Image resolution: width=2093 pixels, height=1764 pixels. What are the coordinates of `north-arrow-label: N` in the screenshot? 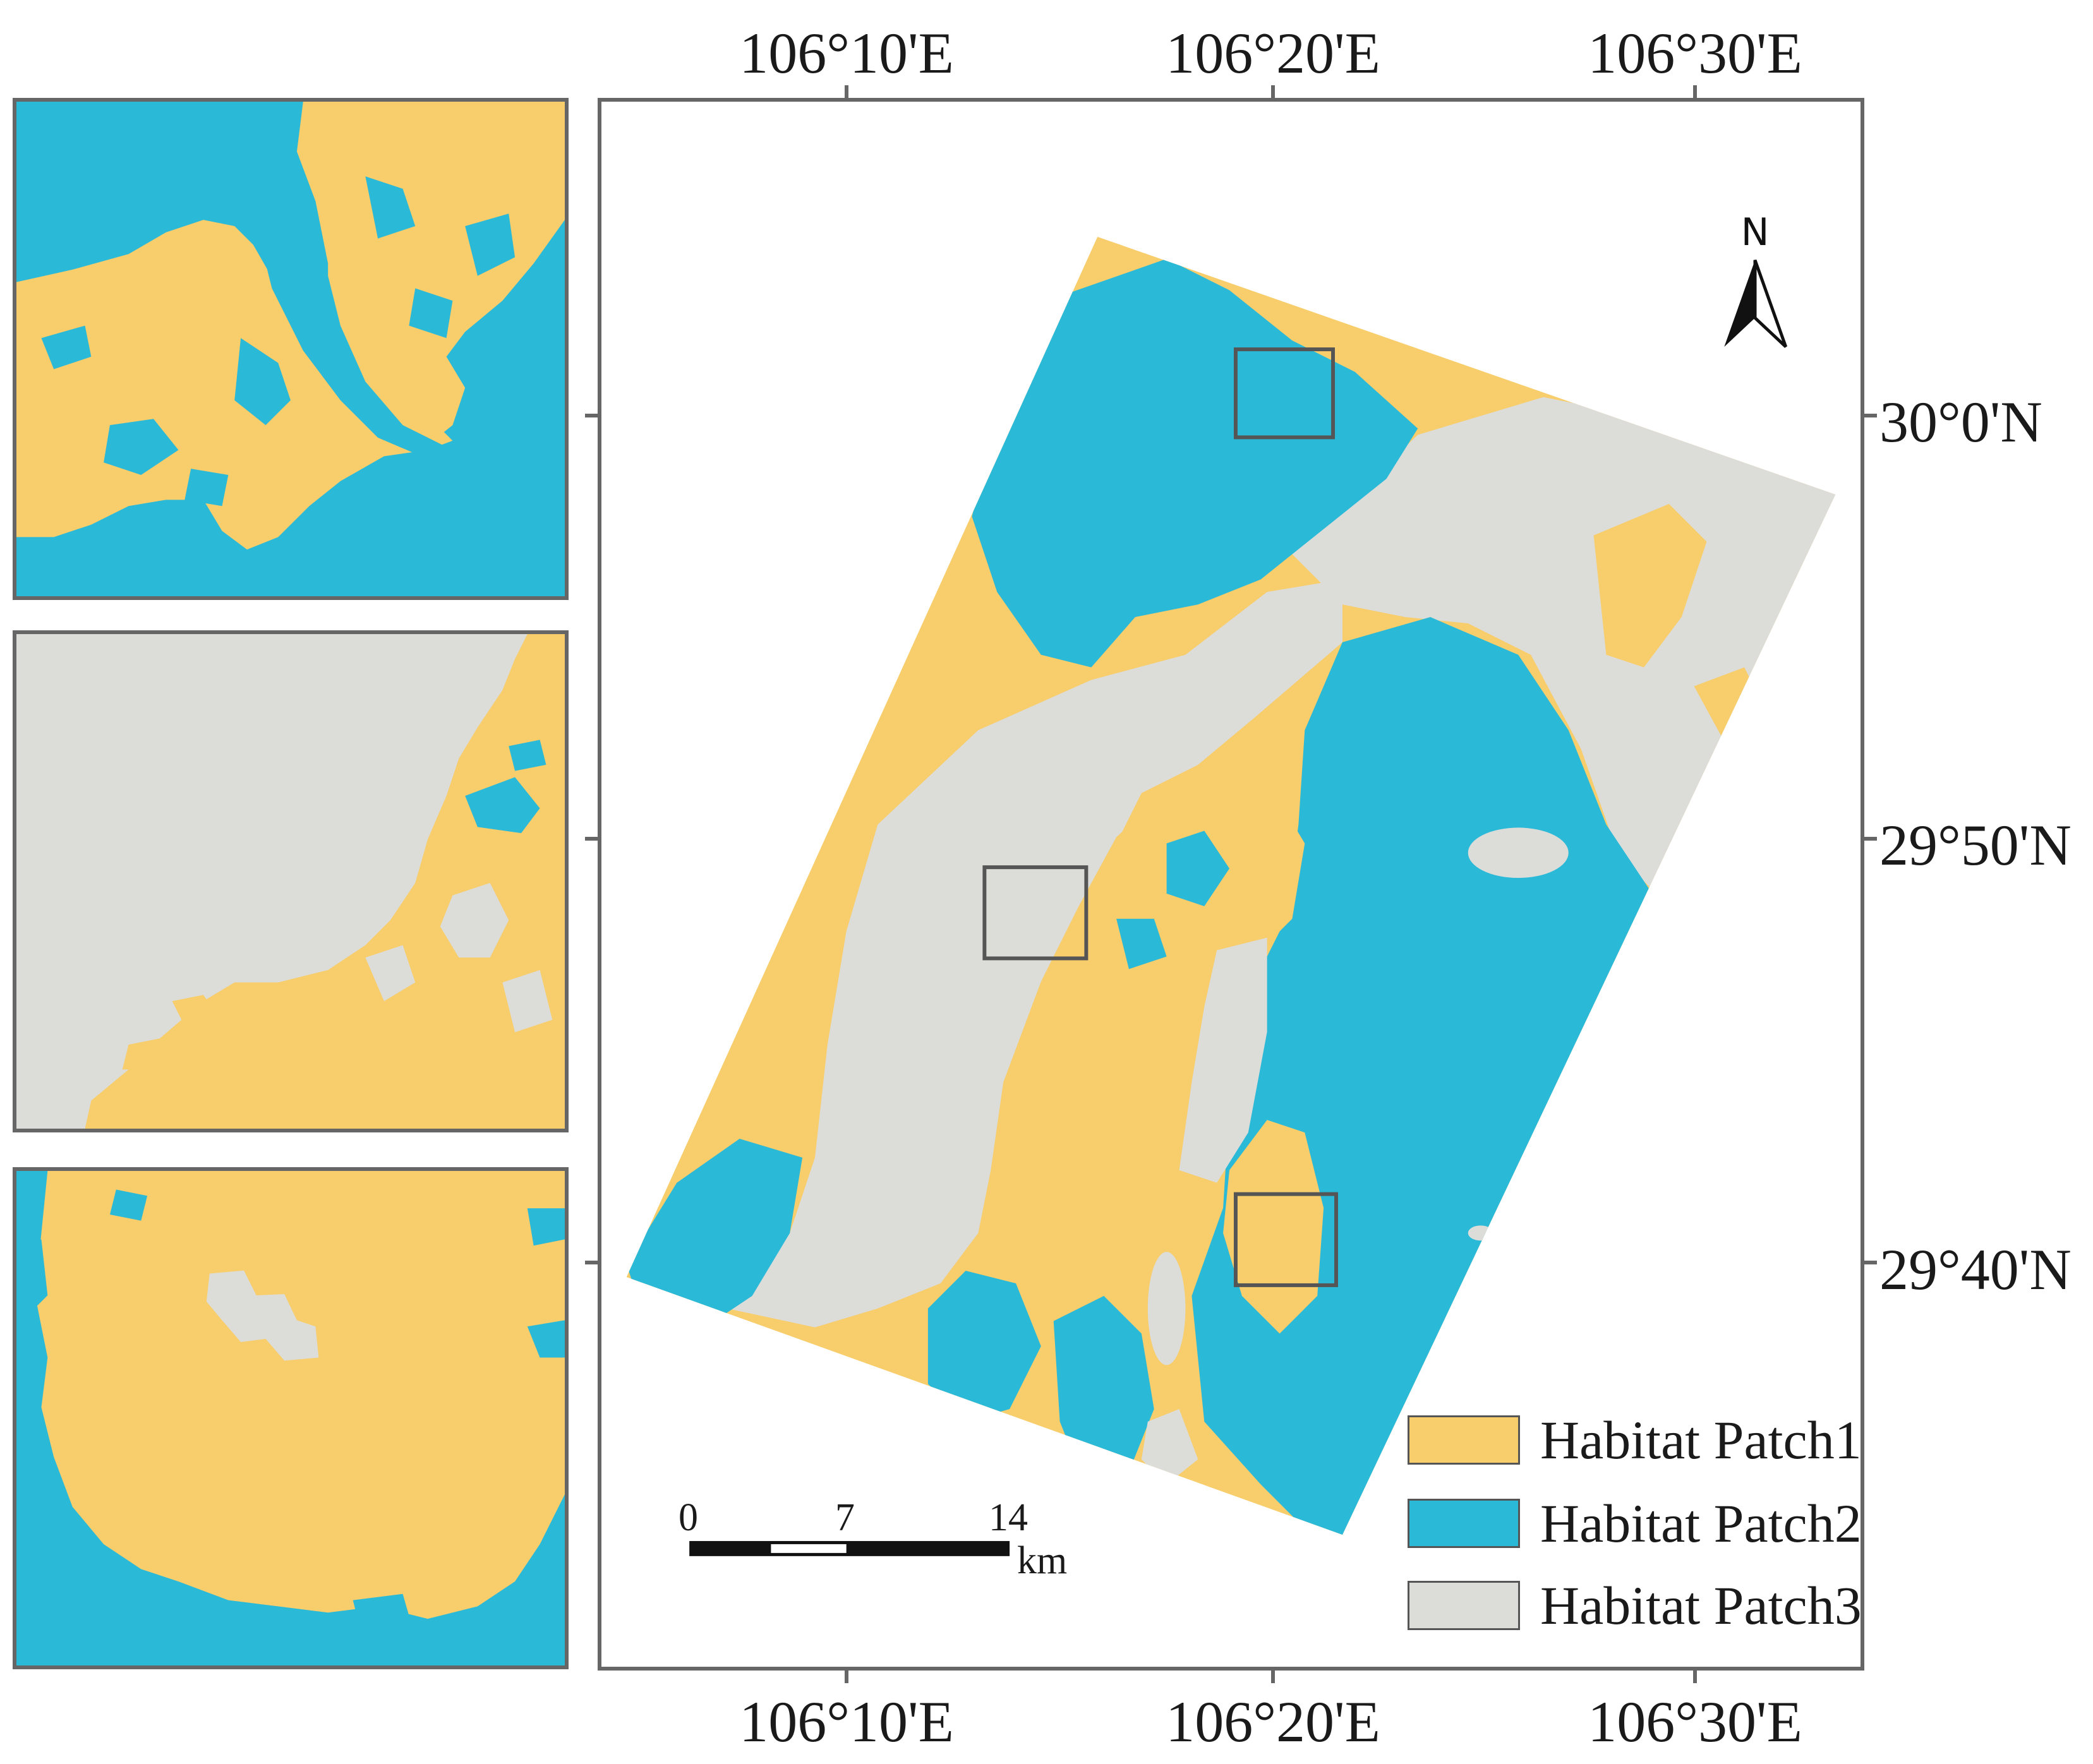 It's located at (1756, 233).